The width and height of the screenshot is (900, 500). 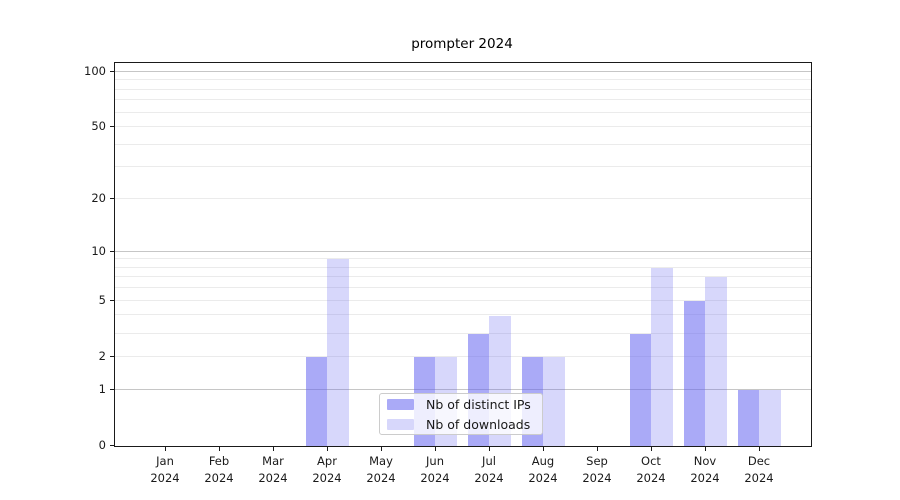 I want to click on y-tick-label: 20, so click(x=98, y=198).